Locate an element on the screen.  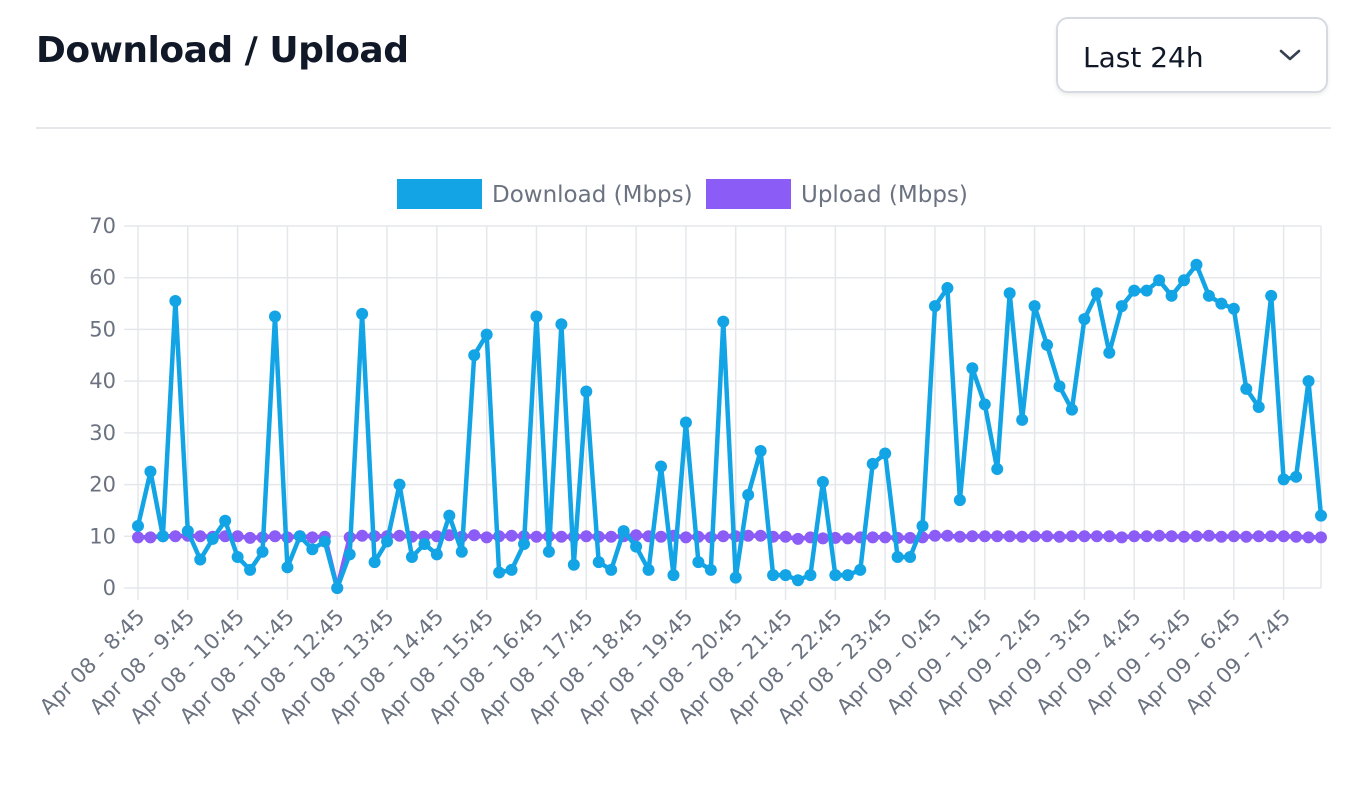
y-tick-label: 0 is located at coordinates (109, 588).